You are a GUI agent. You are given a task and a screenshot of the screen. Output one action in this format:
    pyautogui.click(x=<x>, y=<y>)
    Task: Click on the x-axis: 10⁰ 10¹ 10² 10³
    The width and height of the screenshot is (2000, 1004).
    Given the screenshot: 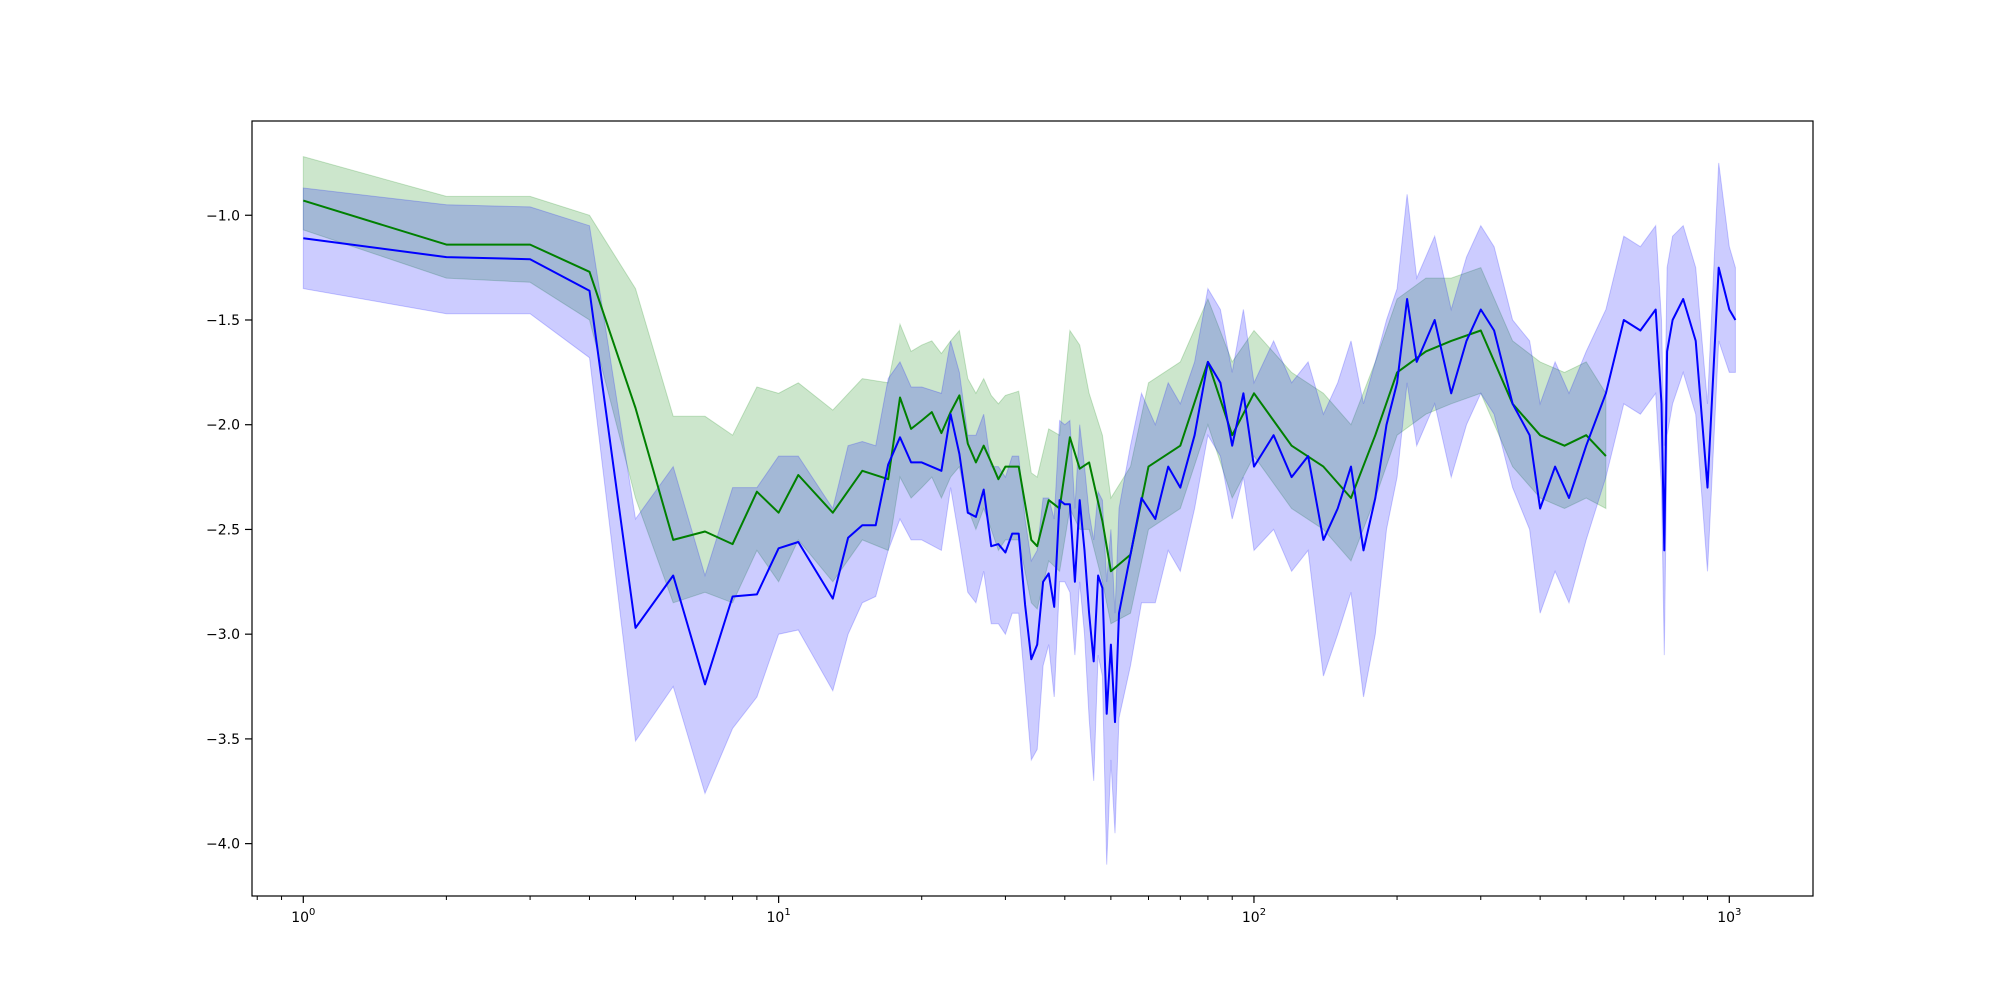 What is the action you would take?
    pyautogui.click(x=998, y=911)
    